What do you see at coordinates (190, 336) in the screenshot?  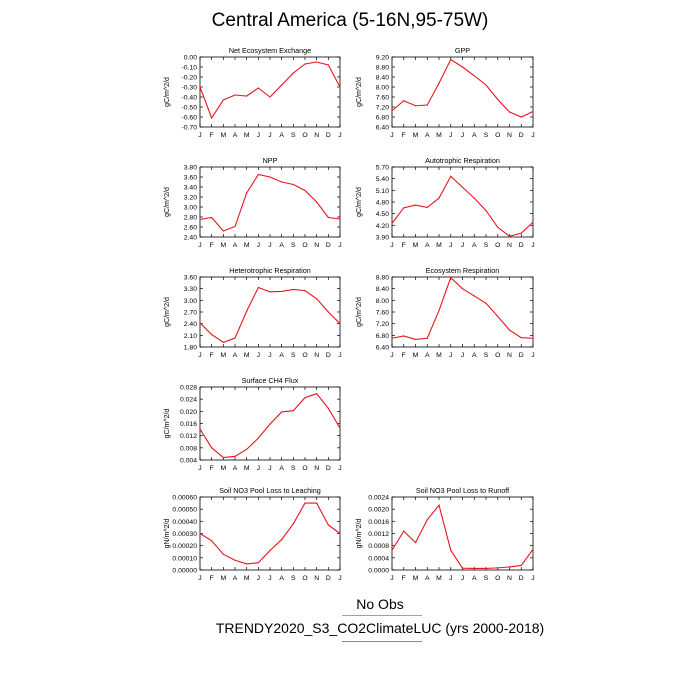 I see `y-tick-label: 2.10` at bounding box center [190, 336].